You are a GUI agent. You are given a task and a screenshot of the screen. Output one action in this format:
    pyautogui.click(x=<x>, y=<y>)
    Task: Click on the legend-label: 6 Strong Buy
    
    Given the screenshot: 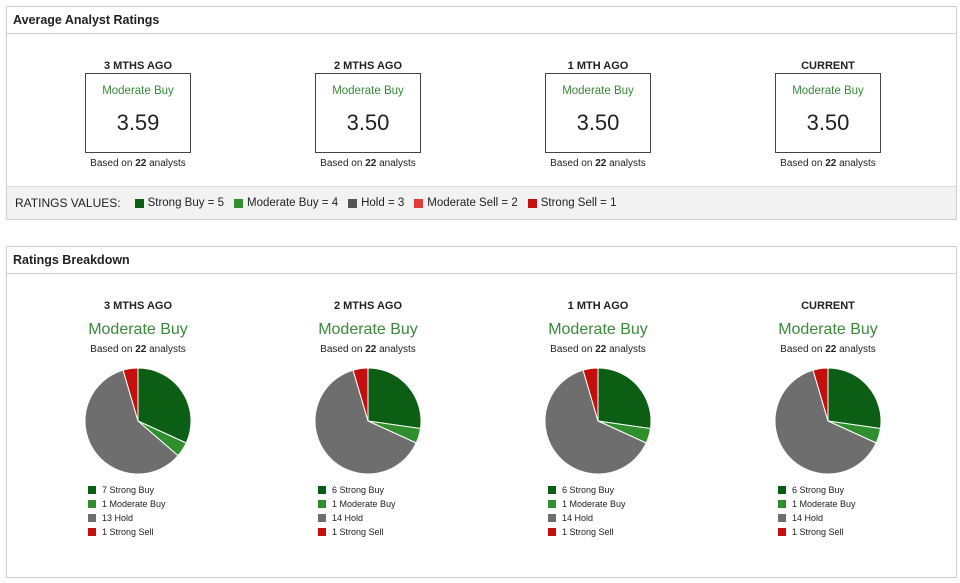 What is the action you would take?
    pyautogui.click(x=358, y=490)
    